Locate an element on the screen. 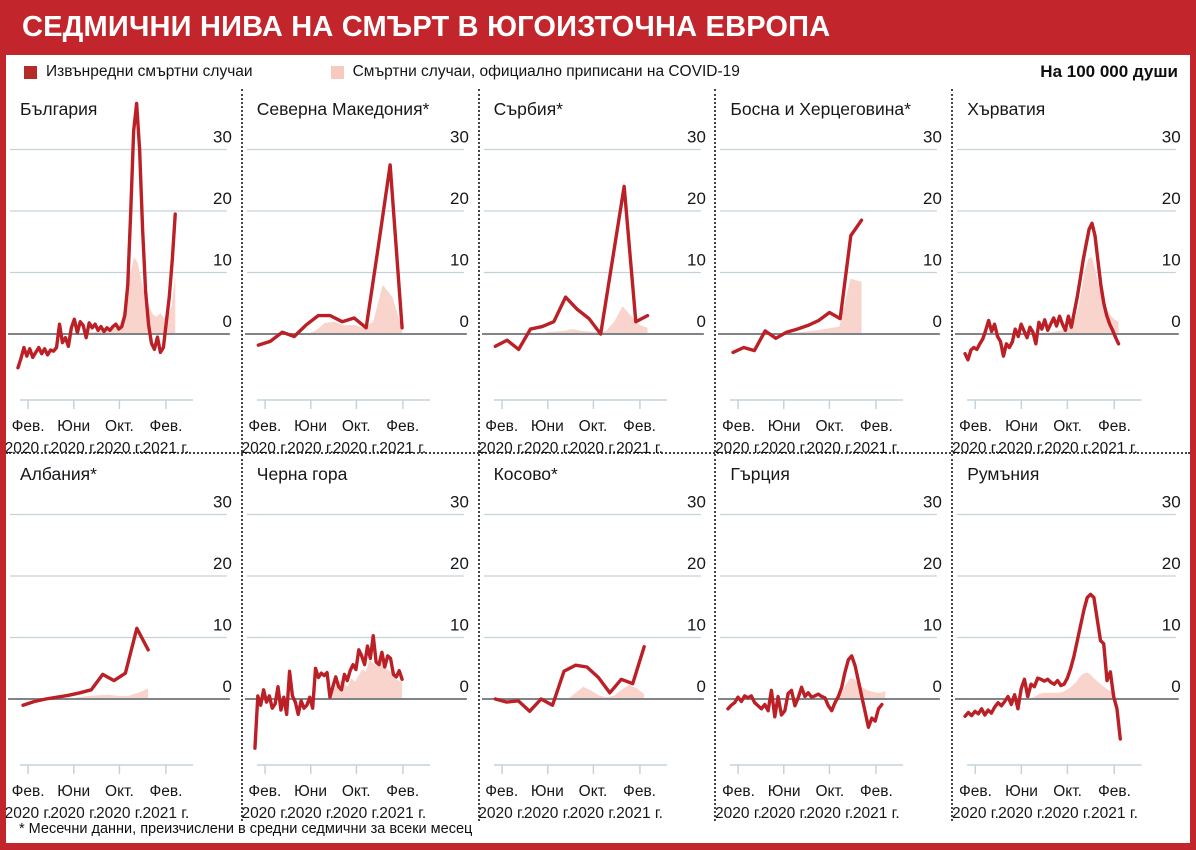 The image size is (1196, 850). chart-title: Гърция is located at coordinates (760, 474).